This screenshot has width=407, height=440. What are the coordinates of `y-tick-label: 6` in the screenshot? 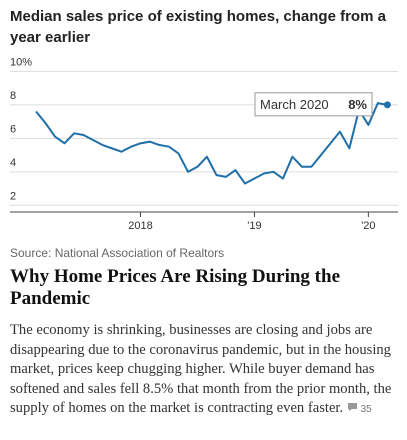 It's located at (13, 129).